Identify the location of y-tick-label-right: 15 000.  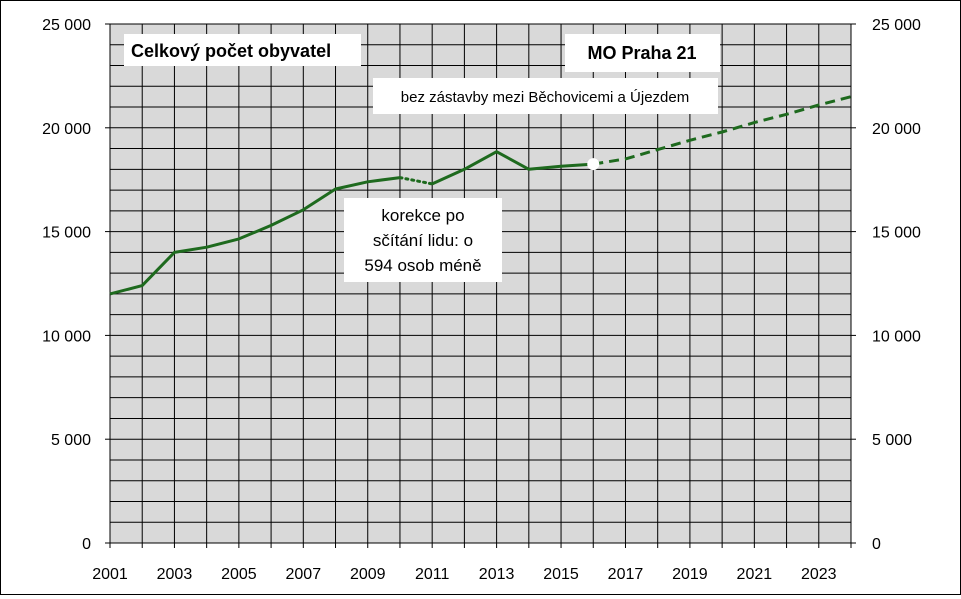
(896, 233).